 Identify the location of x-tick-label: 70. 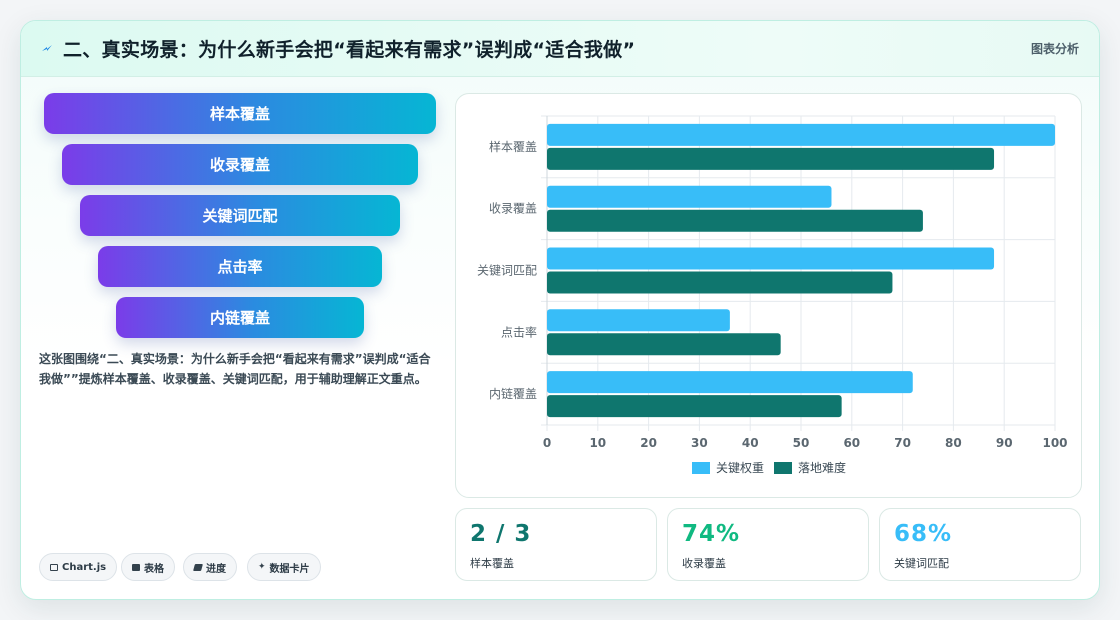
(902, 443).